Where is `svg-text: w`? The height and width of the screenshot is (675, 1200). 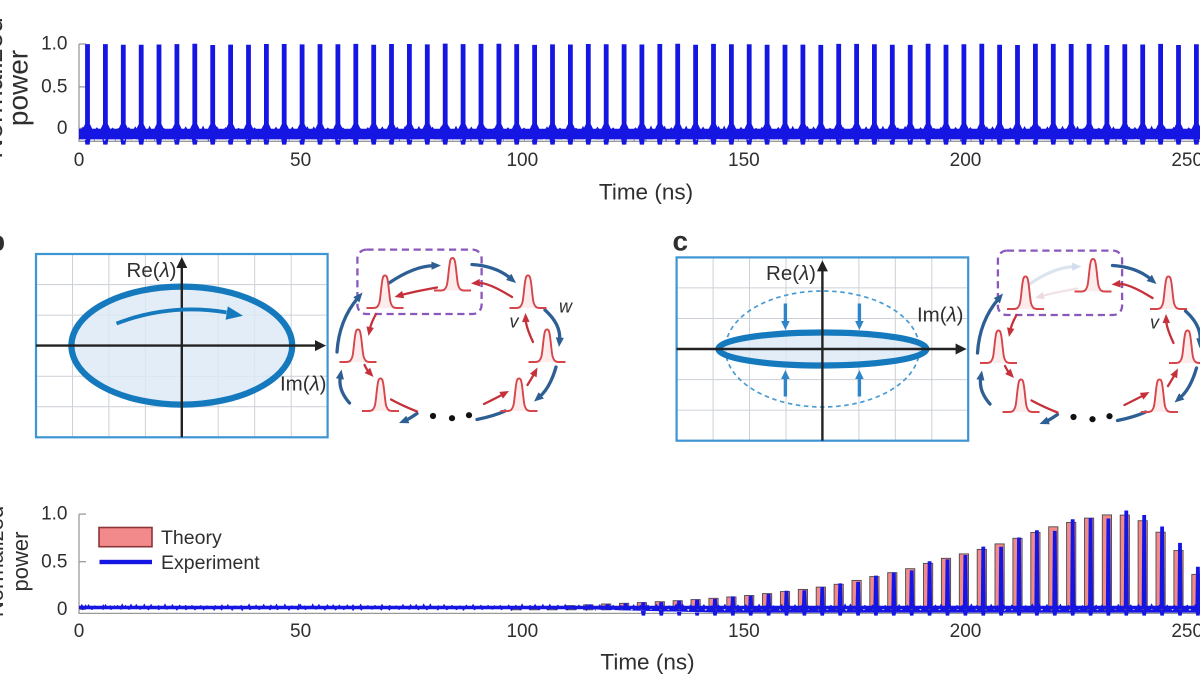
svg-text: w is located at coordinates (566, 307).